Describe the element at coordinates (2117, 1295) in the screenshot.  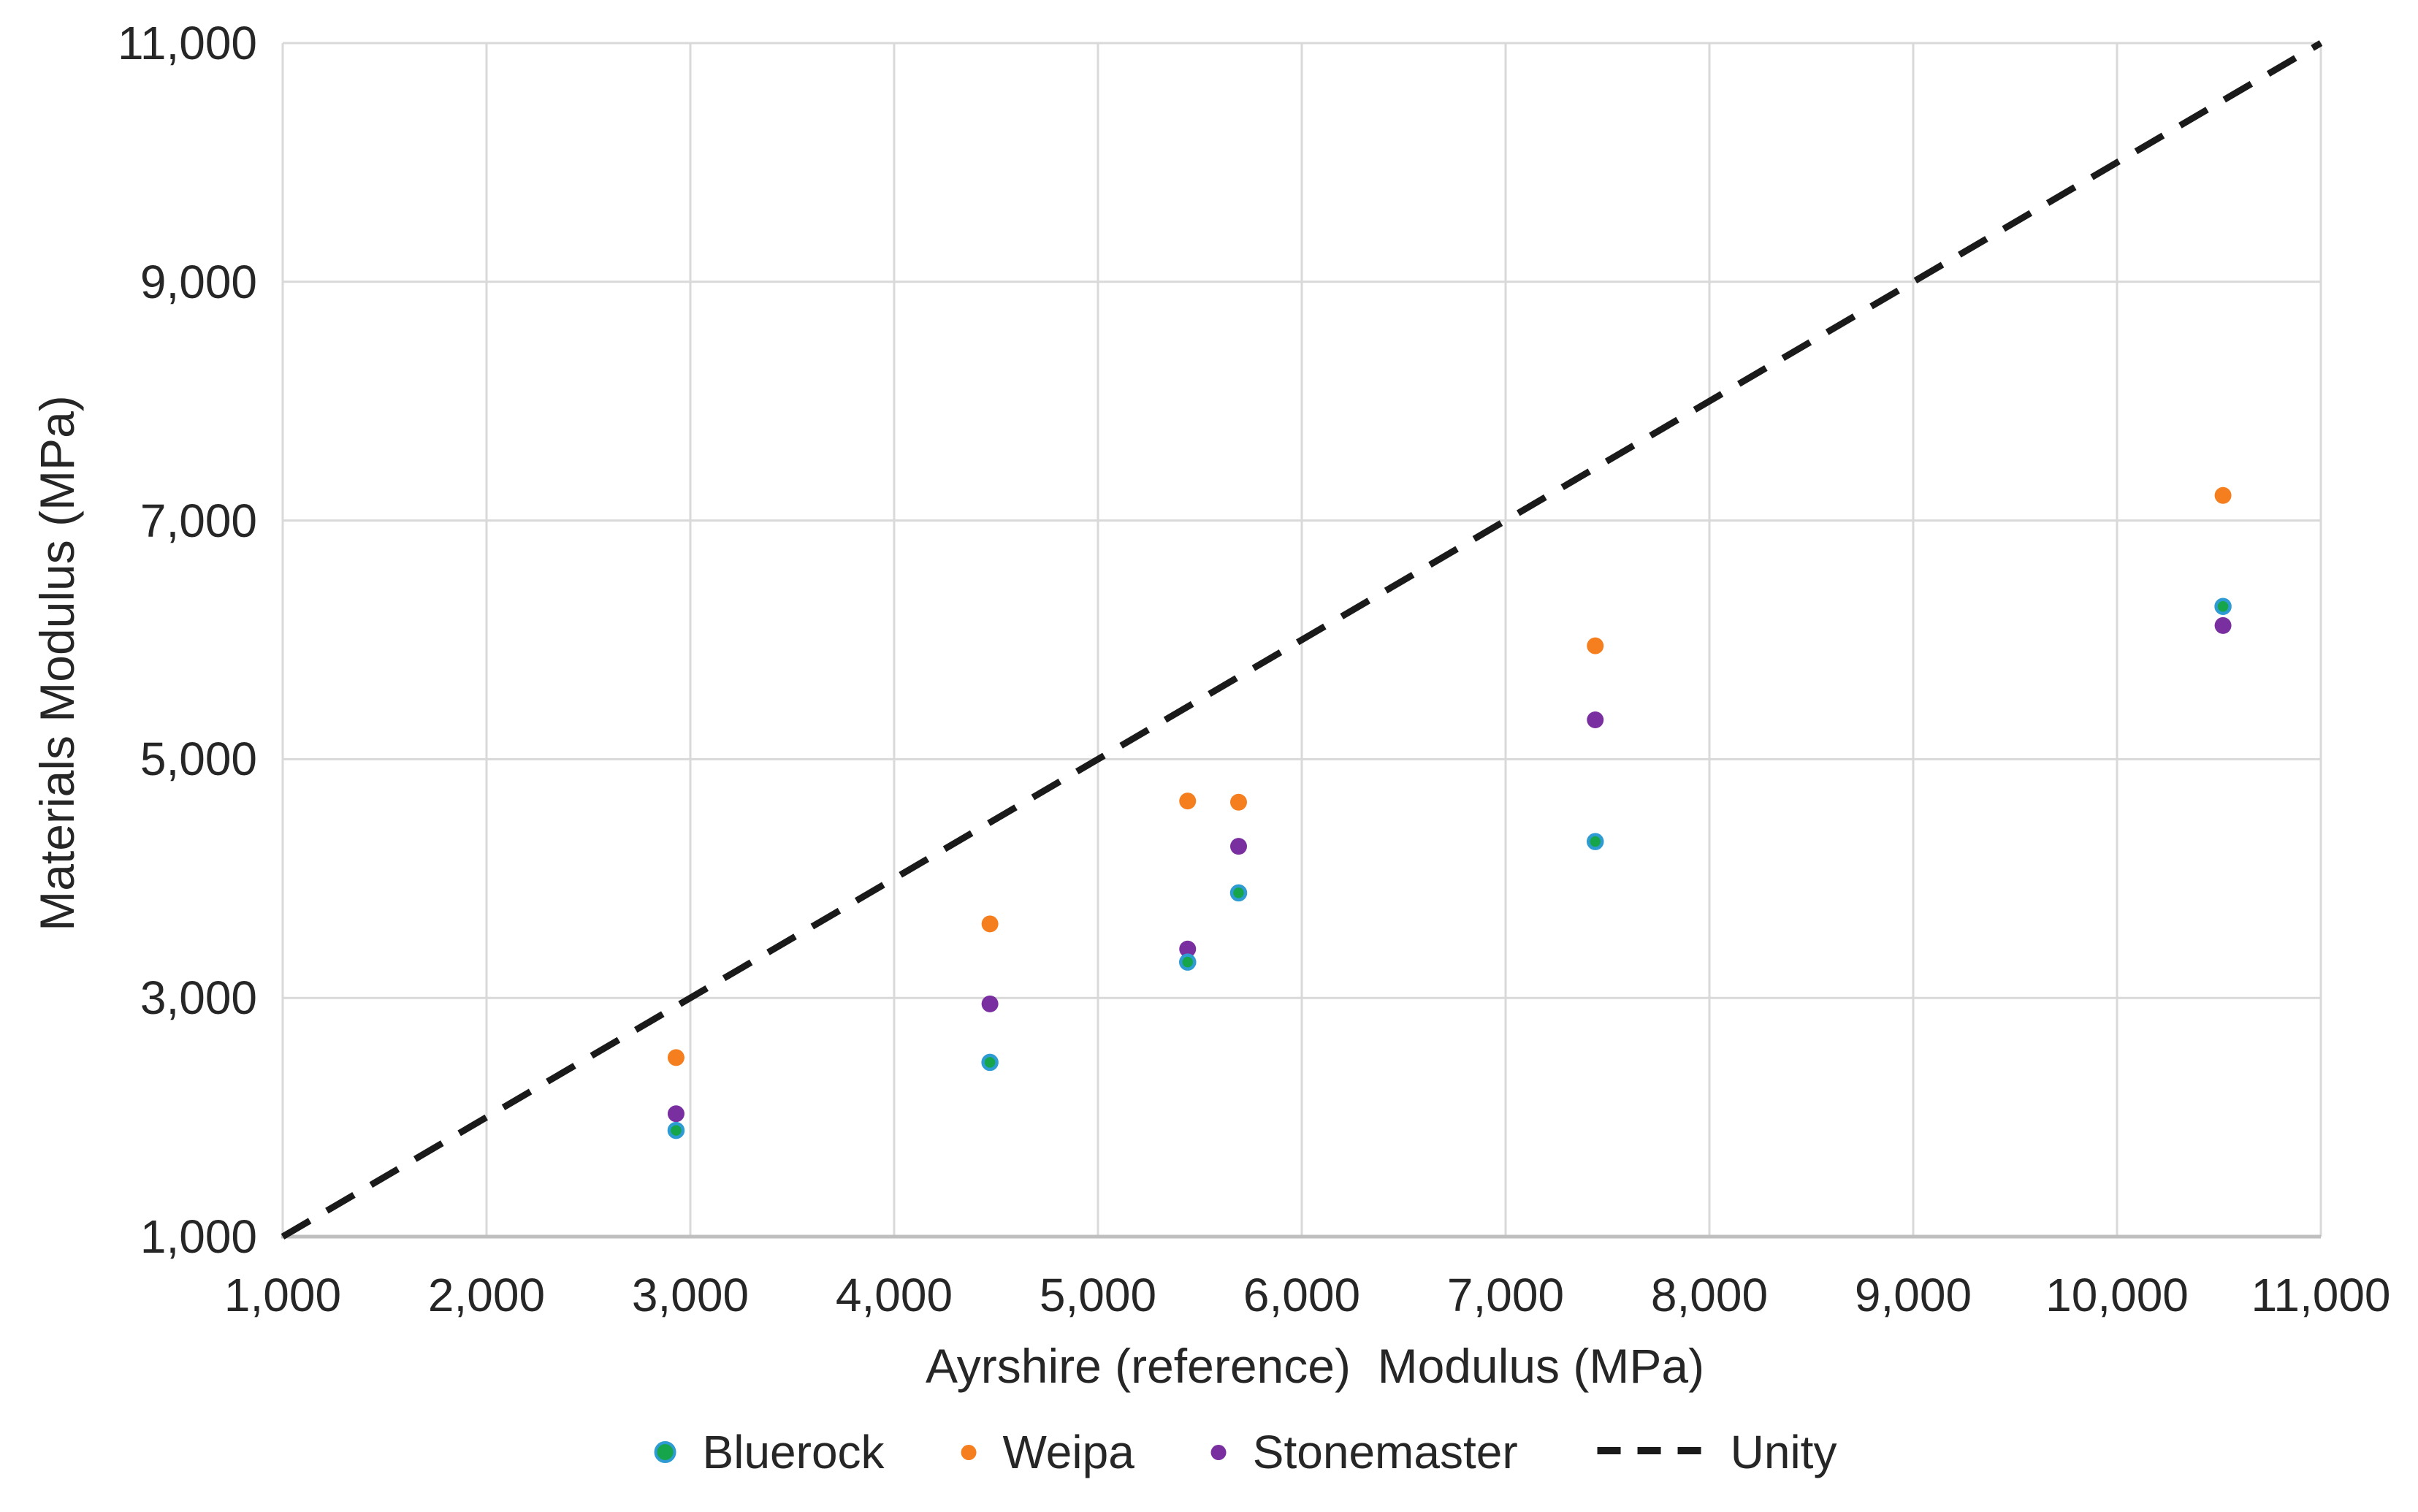
I see `x-tick-label: 10,000` at that location.